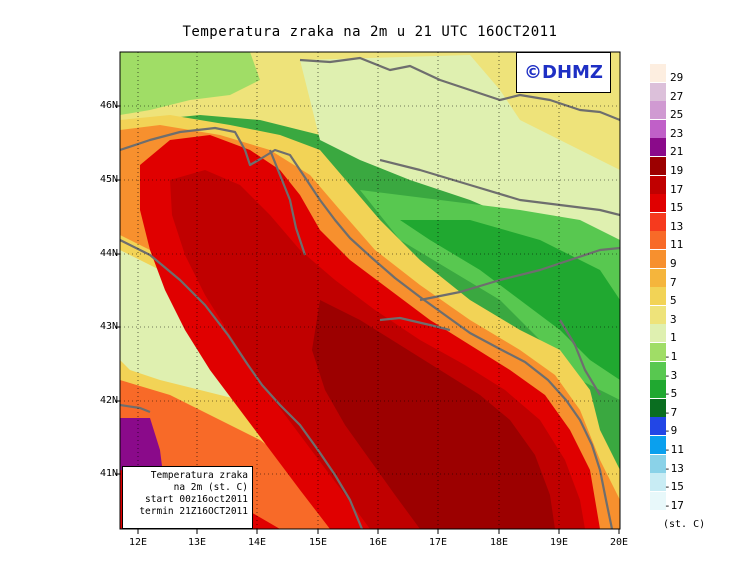 The width and height of the screenshot is (740, 582). What do you see at coordinates (559, 542) in the screenshot?
I see `lon-label: 19E` at bounding box center [559, 542].